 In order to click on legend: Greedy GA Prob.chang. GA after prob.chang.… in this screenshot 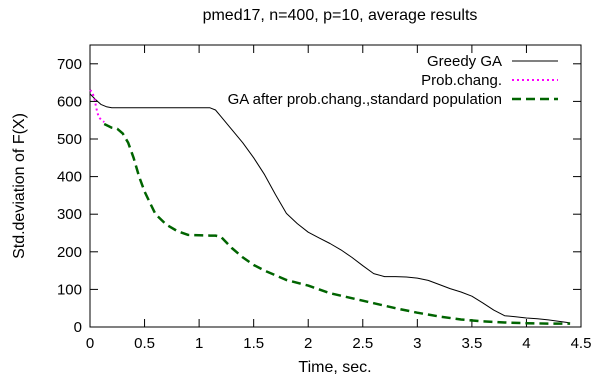, I will do `click(393, 80)`.